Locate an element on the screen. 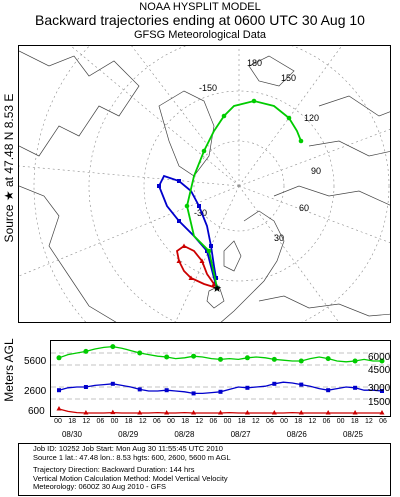  level-label-600: 600 is located at coordinates (36, 411).